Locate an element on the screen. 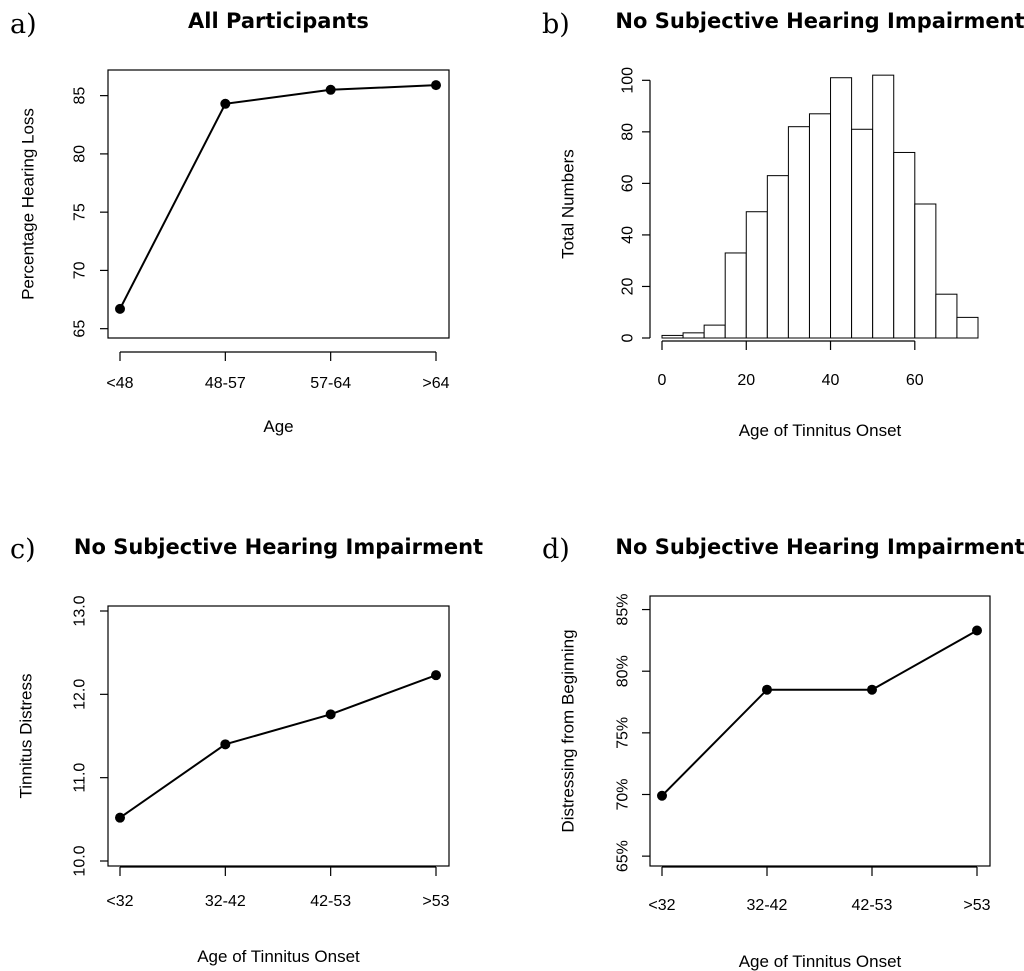 This screenshot has height=971, width=1024. x-tick-label: 60 is located at coordinates (915, 380).